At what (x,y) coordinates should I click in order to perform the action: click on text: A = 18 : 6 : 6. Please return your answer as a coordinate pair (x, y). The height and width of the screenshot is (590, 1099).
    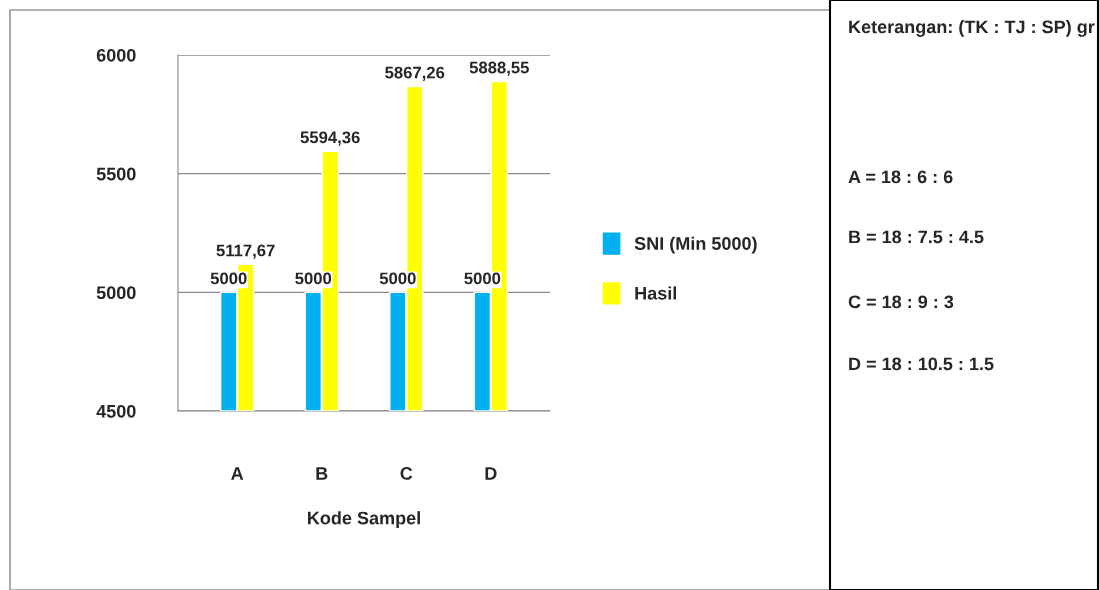
    Looking at the image, I should click on (900, 177).